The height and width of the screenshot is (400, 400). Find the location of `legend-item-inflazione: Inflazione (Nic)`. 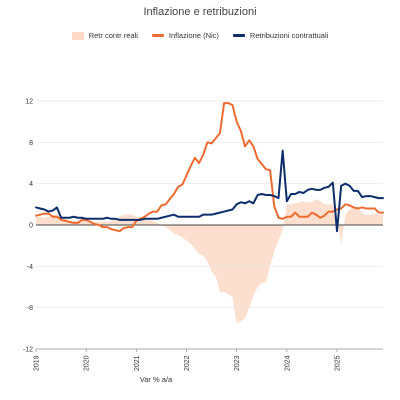

legend-item-inflazione: Inflazione (Nic) is located at coordinates (185, 35).